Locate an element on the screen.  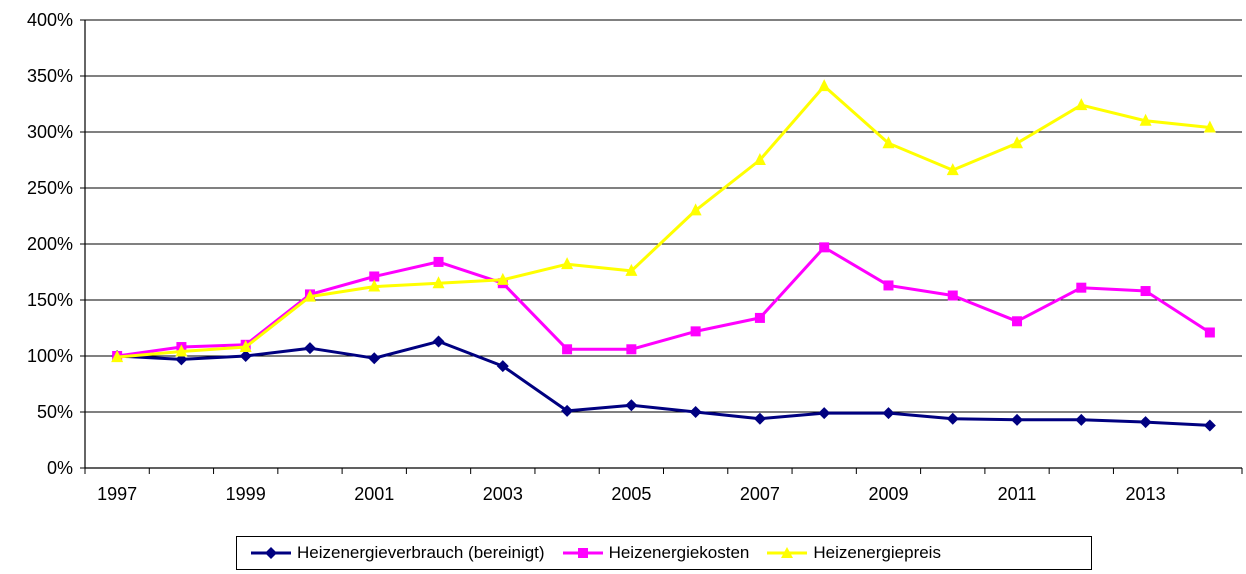
legend-label-kosten: Heizenergiekosten is located at coordinates (679, 552).